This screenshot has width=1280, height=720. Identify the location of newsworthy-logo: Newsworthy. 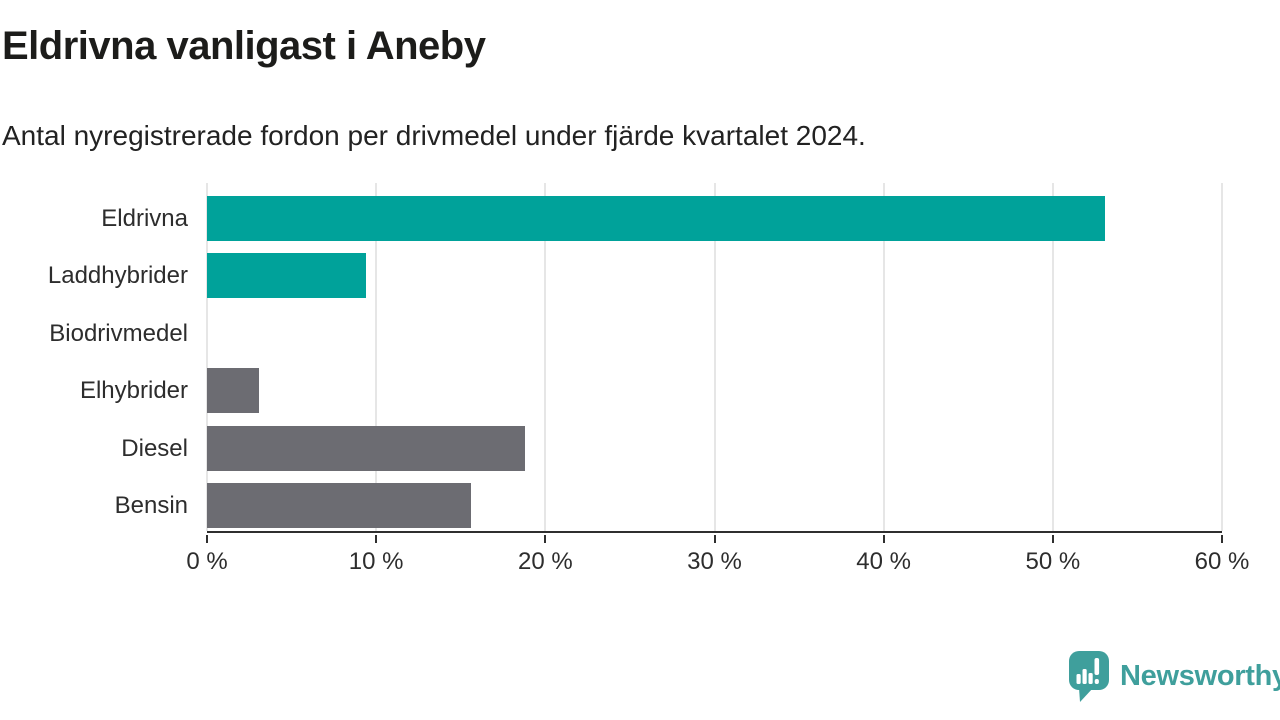
(1173, 676).